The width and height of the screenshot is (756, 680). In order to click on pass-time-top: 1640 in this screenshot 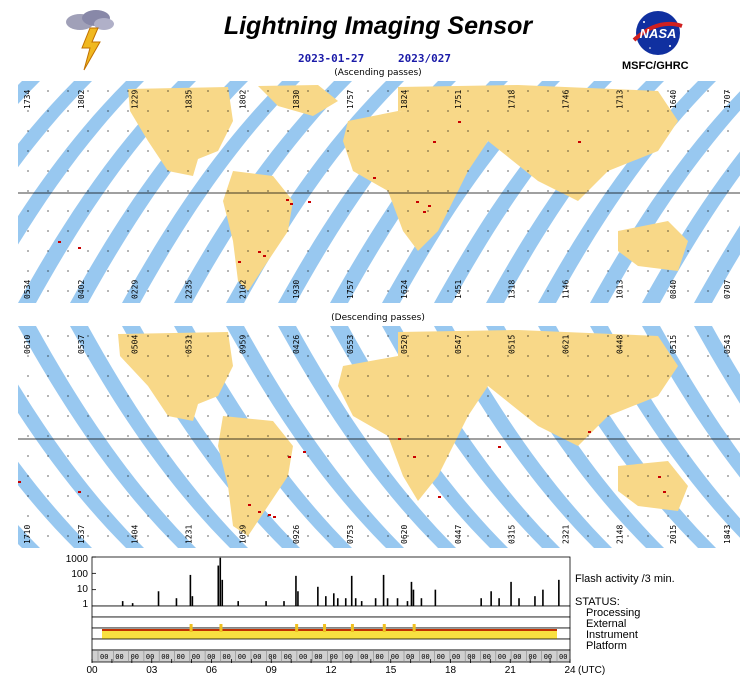, I will do `click(673, 99)`.